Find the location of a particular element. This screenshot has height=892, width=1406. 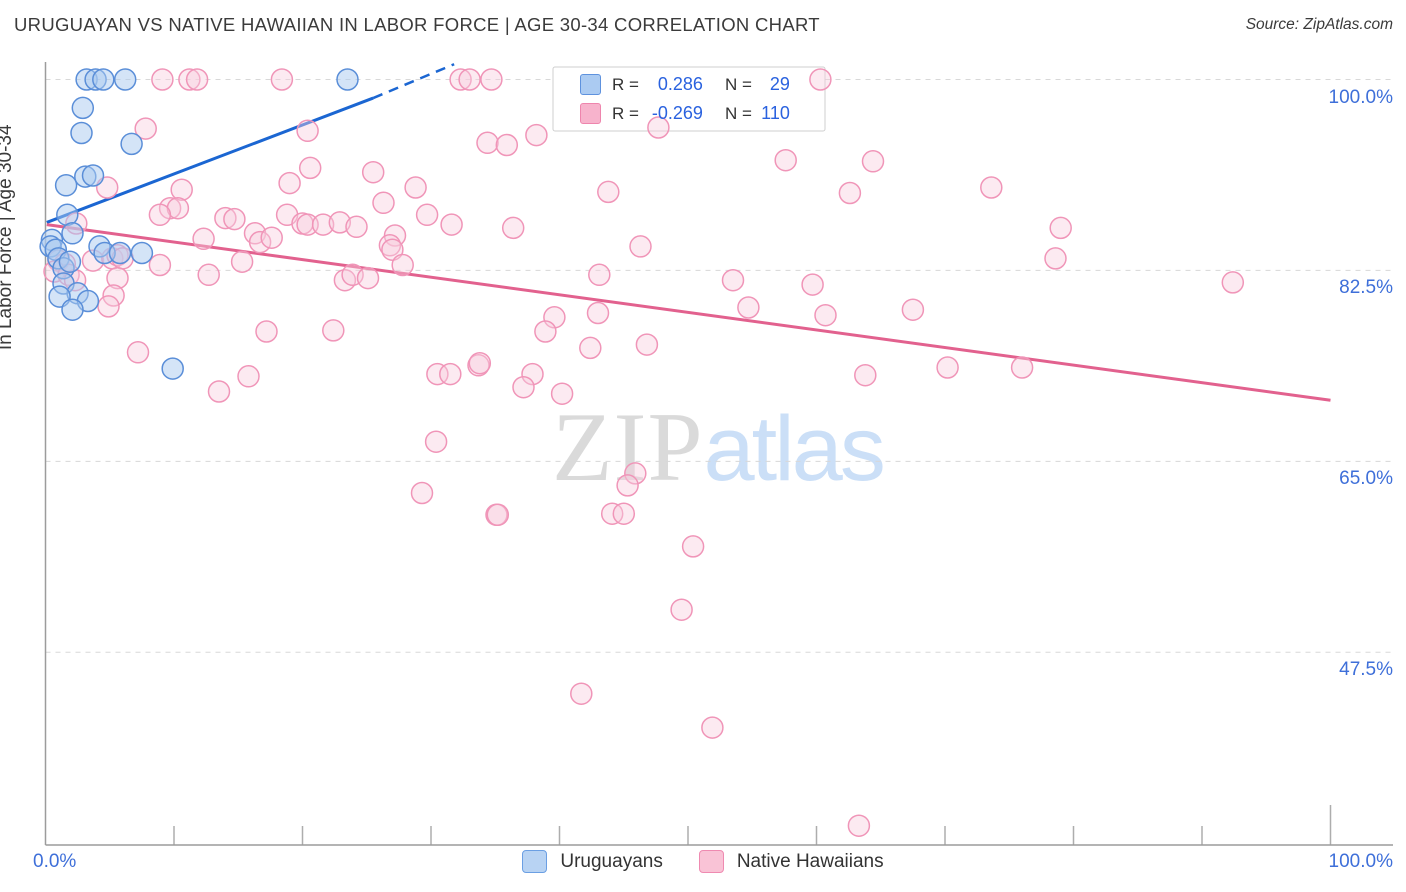

watermark-atlas: atlas is located at coordinates (794, 449).